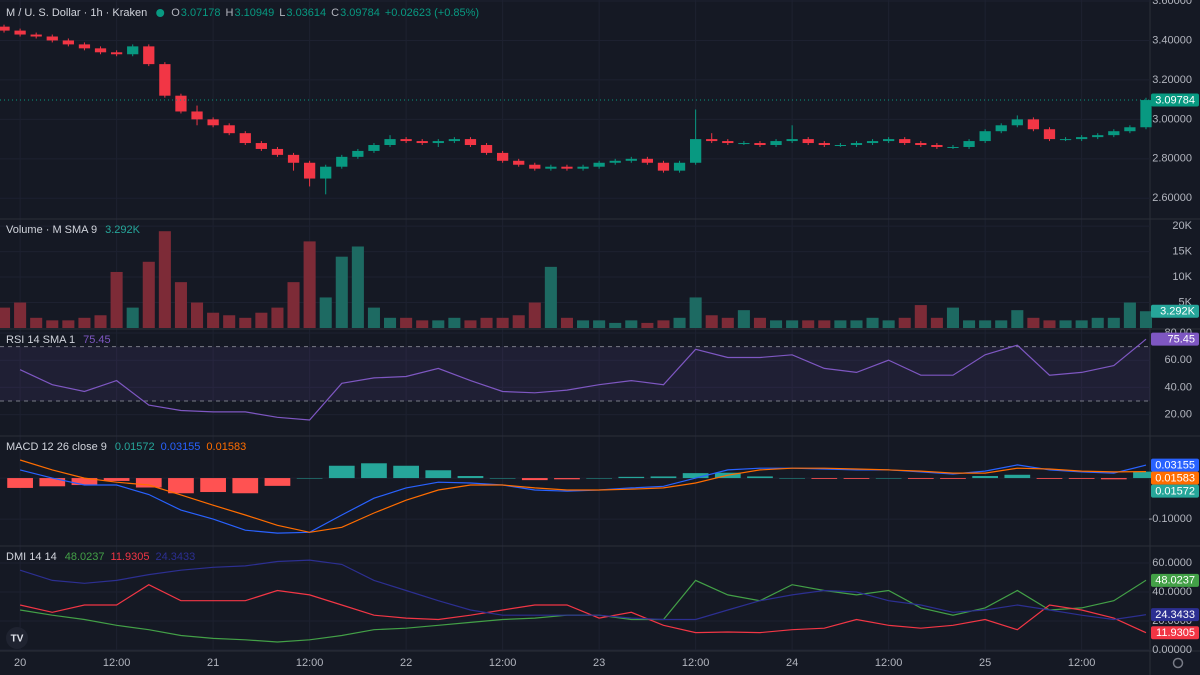 Image resolution: width=1200 pixels, height=675 pixels. I want to click on last-value-label: 0.01583, so click(1175, 479).